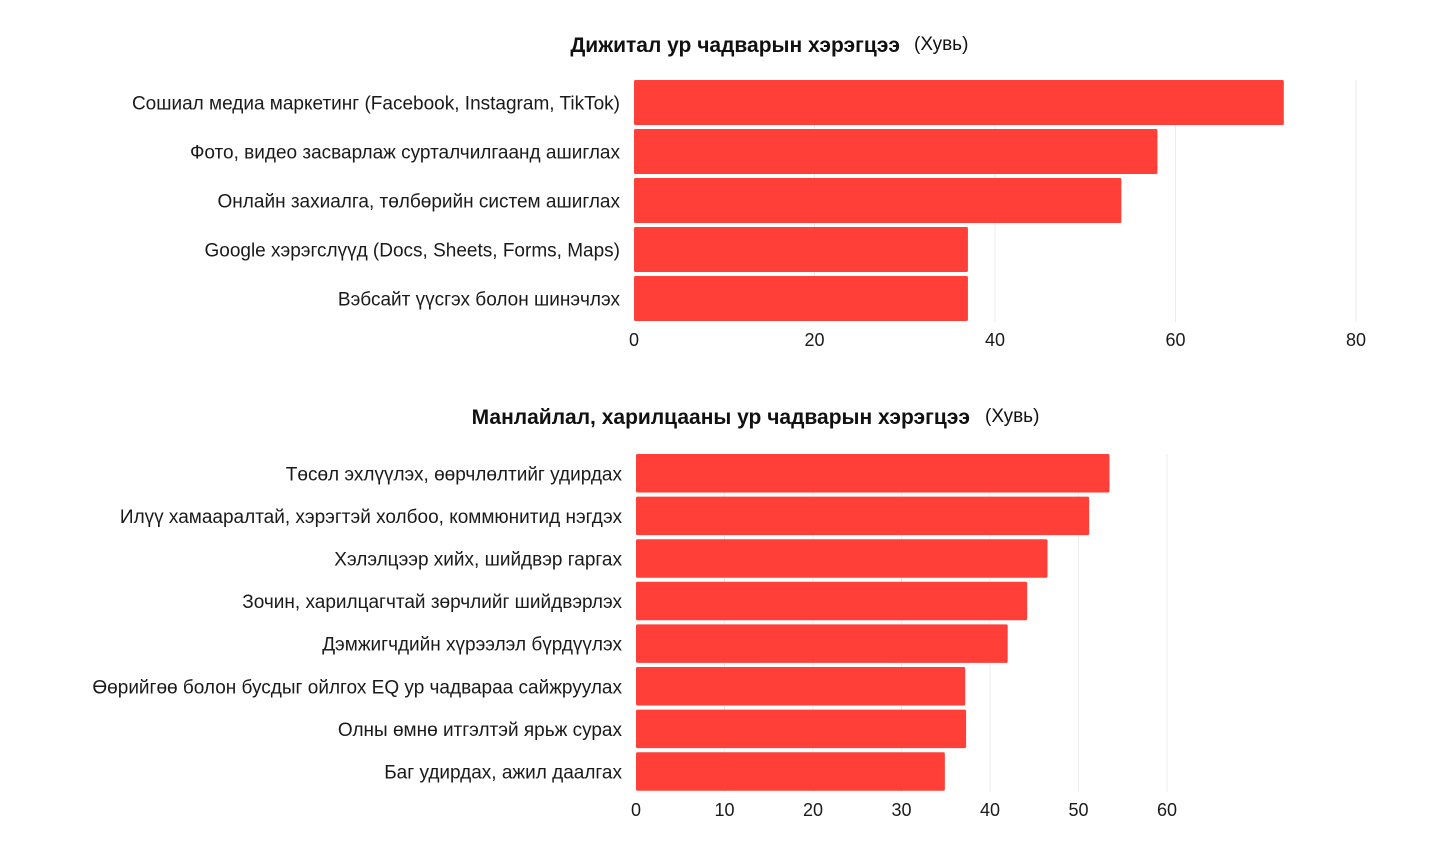  What do you see at coordinates (454, 474) in the screenshot?
I see `chart-leadership-category-label: Төсөл эхлүүлэх, өөрчлөлтийг удирдах` at bounding box center [454, 474].